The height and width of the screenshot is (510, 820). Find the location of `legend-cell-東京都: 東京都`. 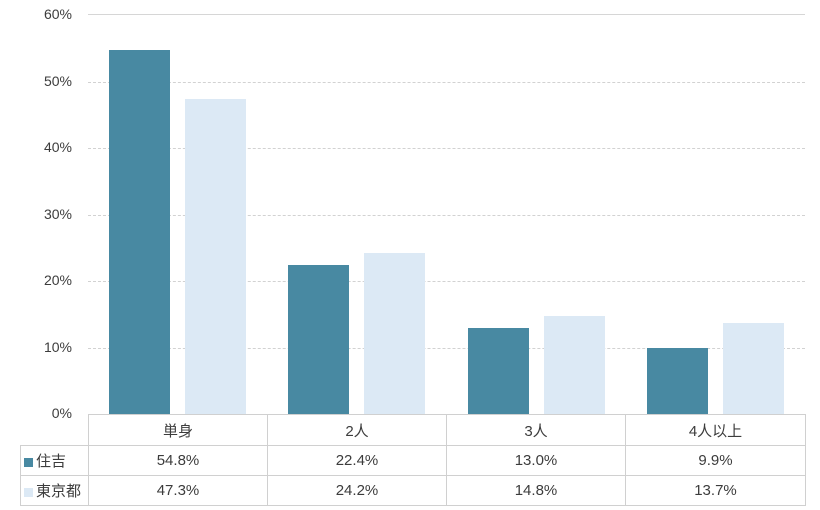

legend-cell-東京都: 東京都 is located at coordinates (54, 490).